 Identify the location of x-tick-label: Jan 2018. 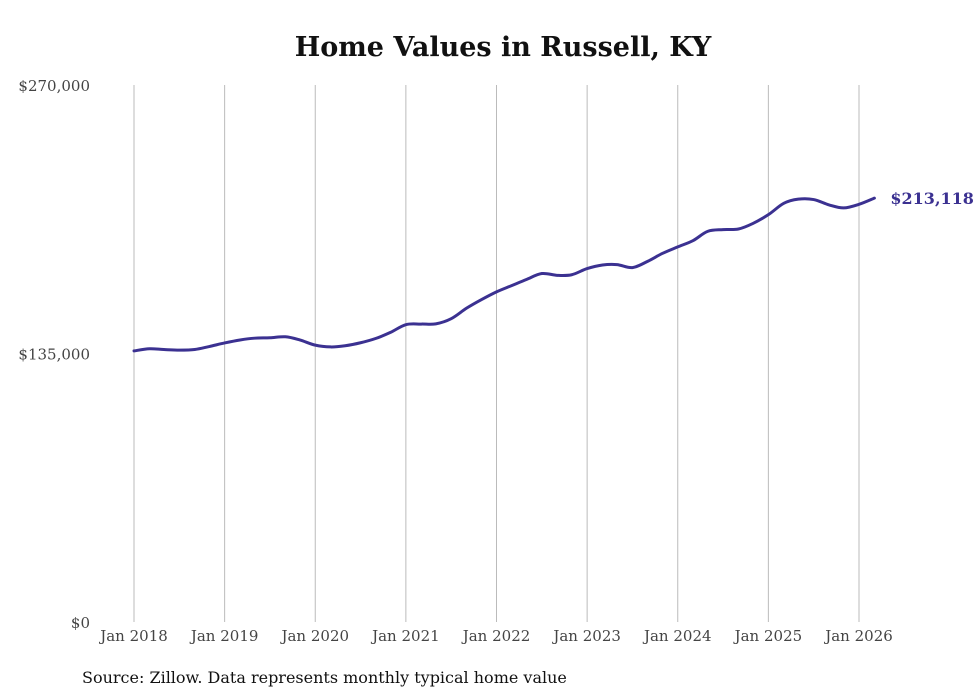
(133, 636).